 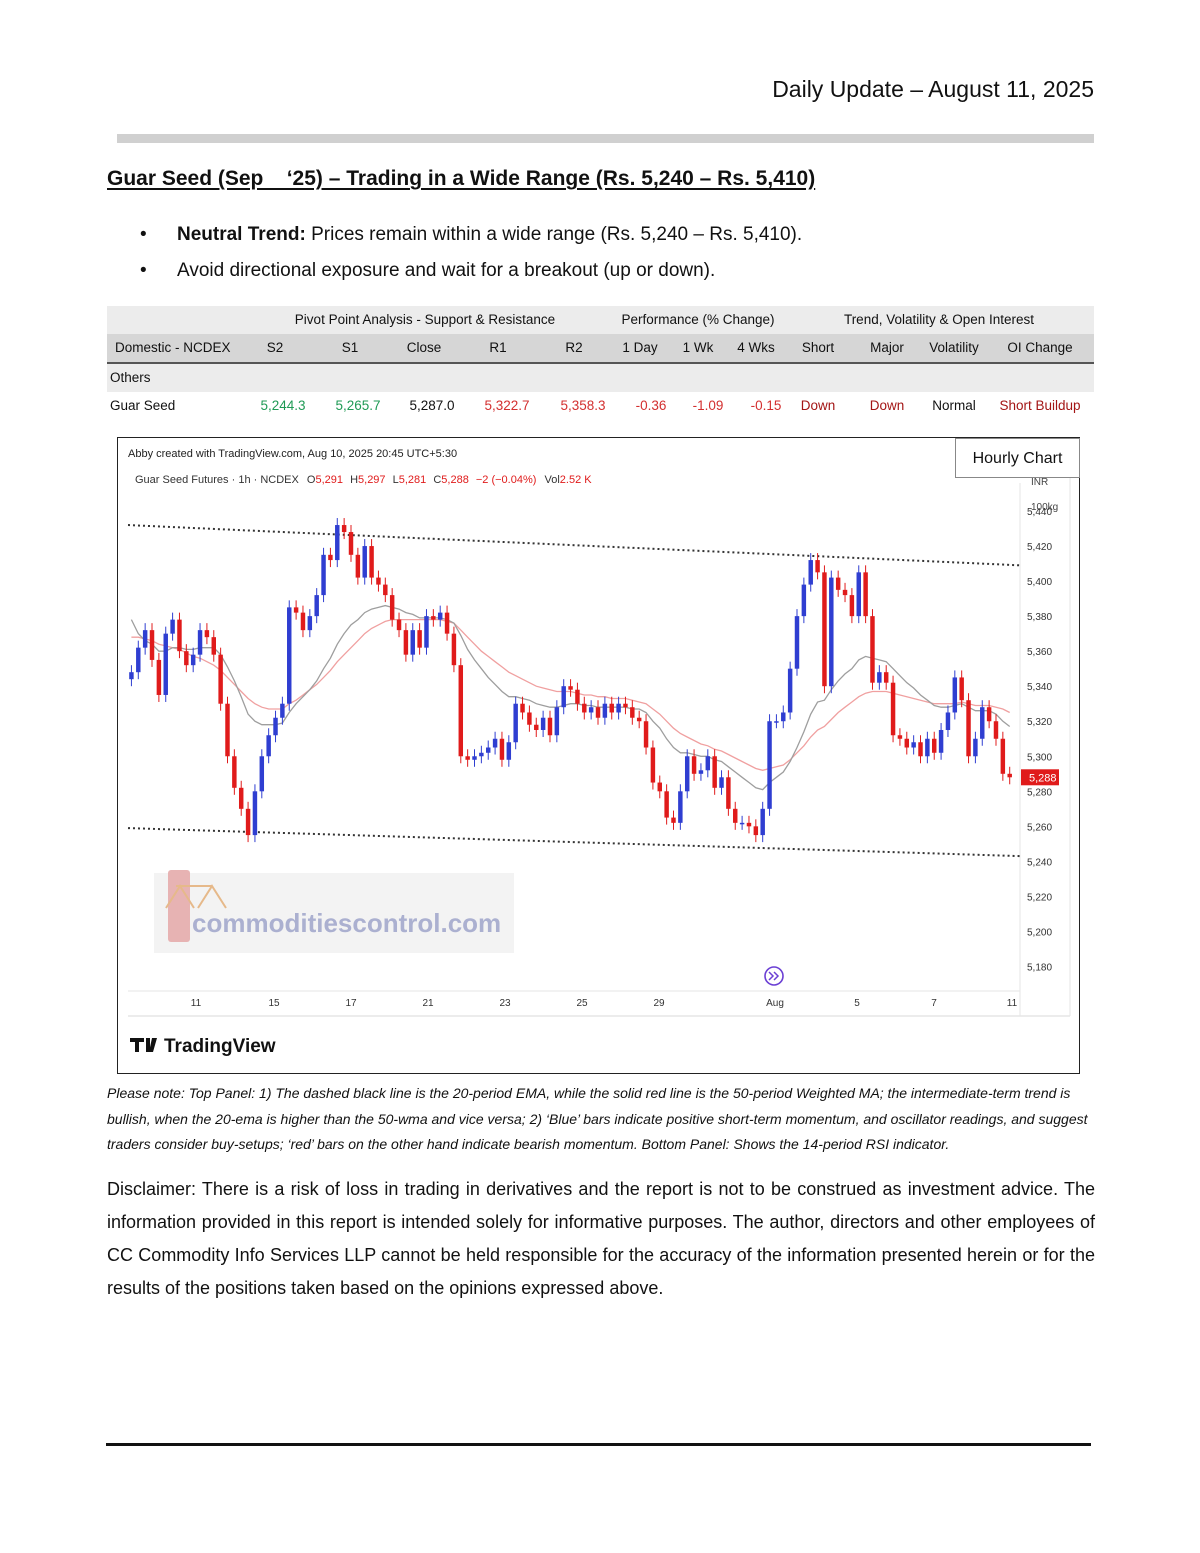 What do you see at coordinates (576, 480) in the screenshot?
I see `legend-volume: 2.52 K` at bounding box center [576, 480].